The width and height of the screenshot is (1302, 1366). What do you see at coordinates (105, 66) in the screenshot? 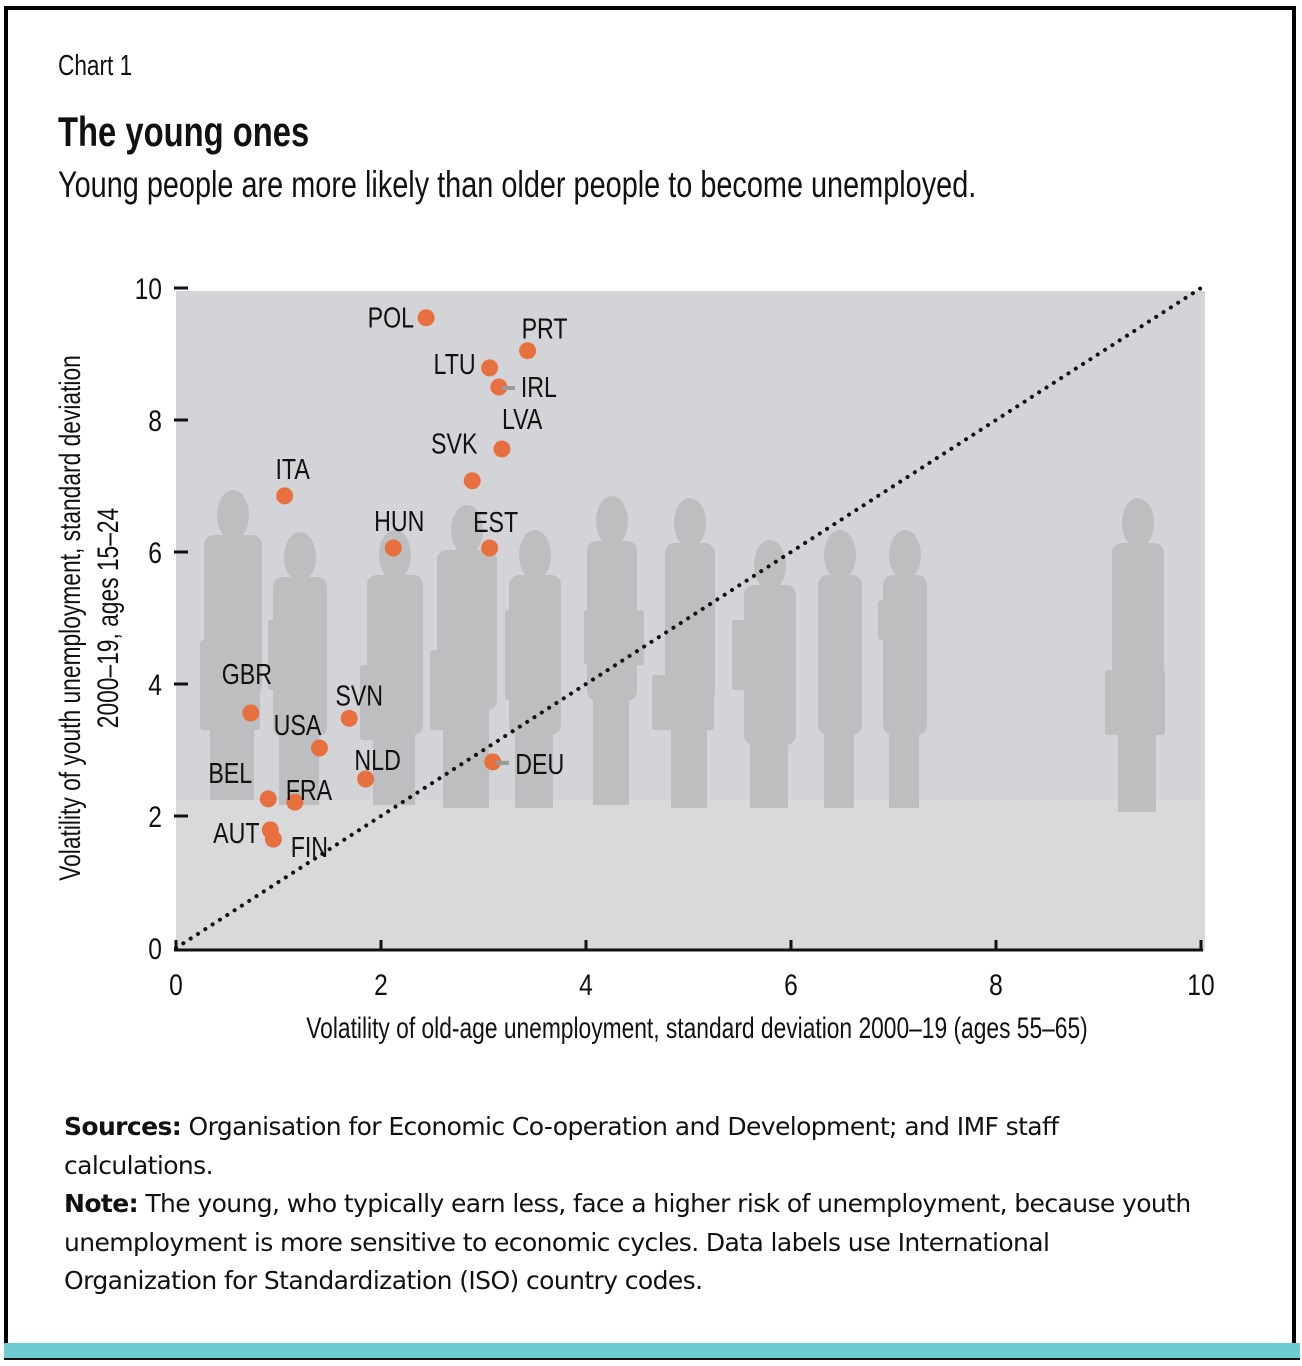
I see `chart-number: Chart 1` at bounding box center [105, 66].